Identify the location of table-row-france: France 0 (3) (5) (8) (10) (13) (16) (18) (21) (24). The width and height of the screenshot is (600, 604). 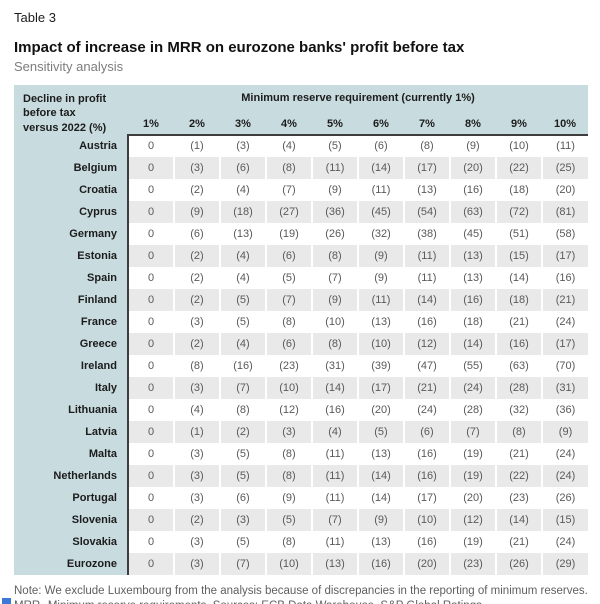
(301, 321).